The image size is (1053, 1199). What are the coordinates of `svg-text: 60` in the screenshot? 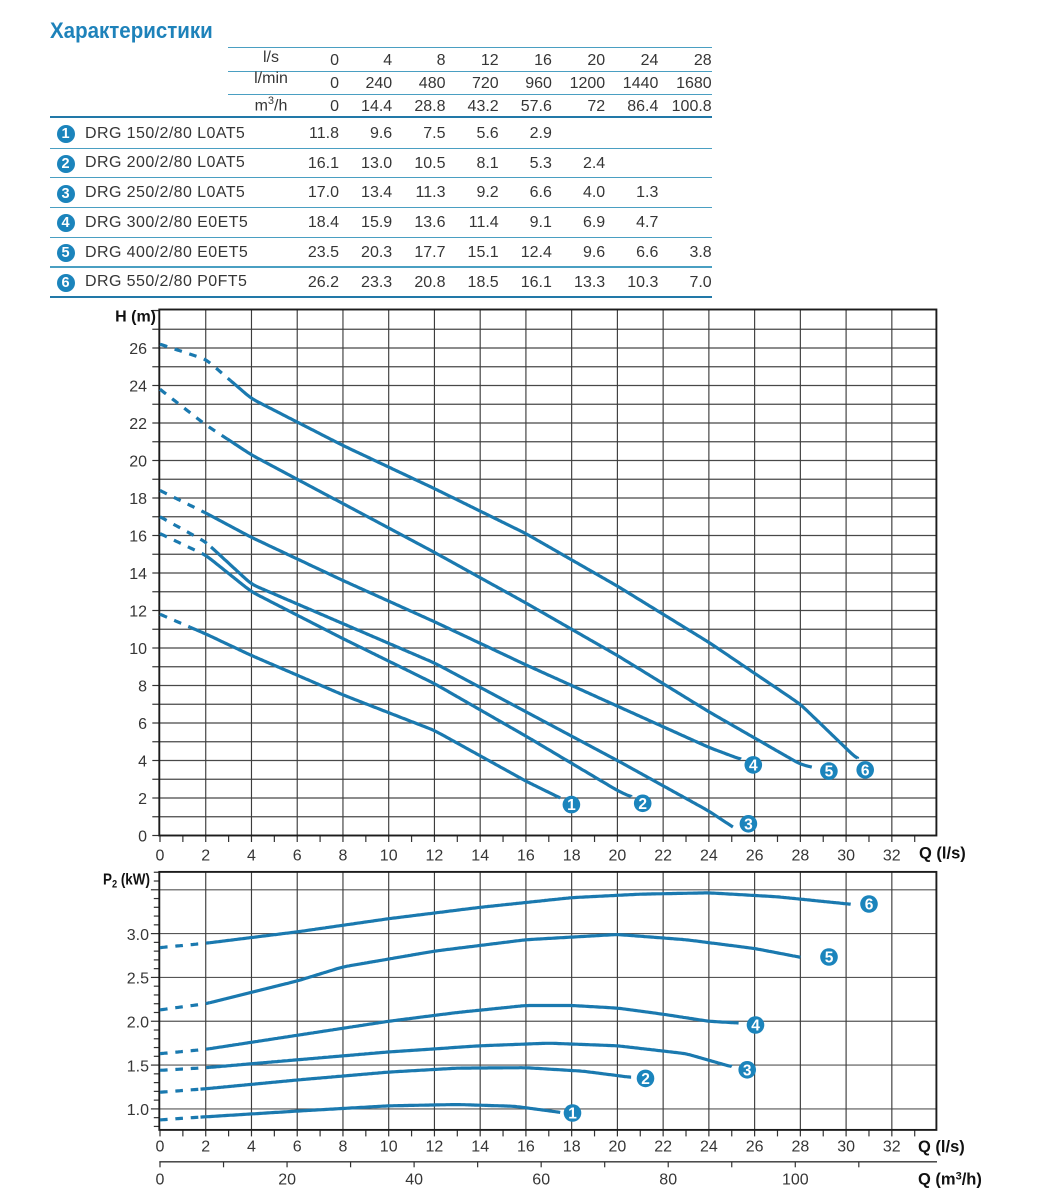 It's located at (541, 1180).